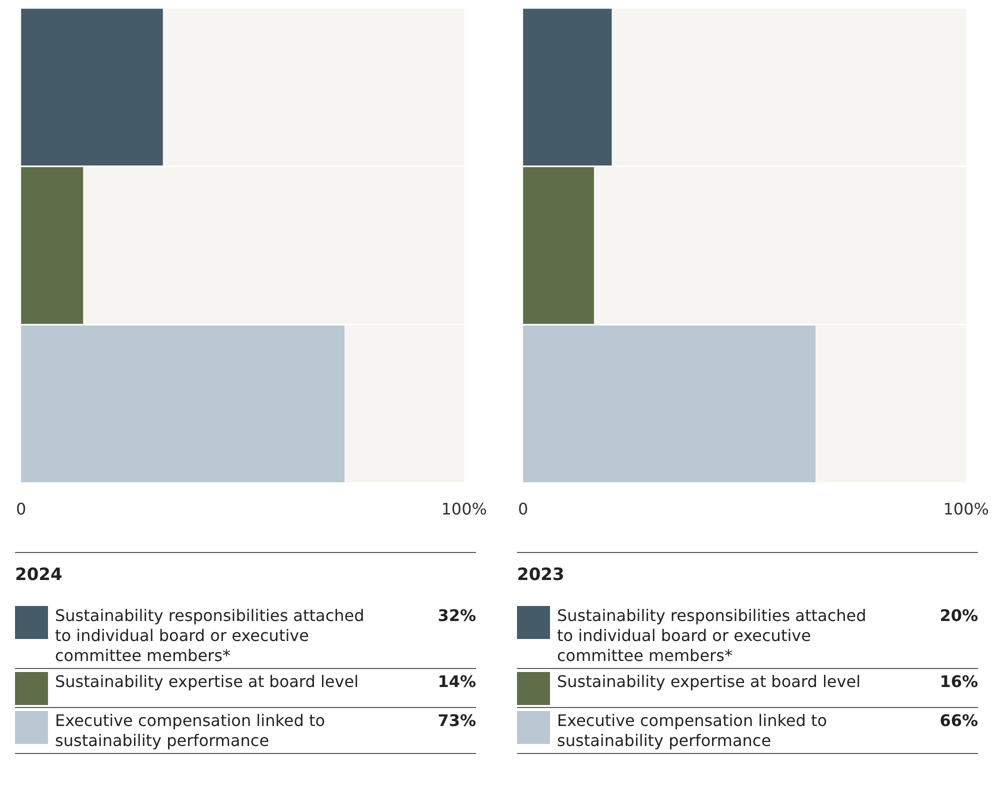 Image resolution: width=992 pixels, height=795 pixels. I want to click on text: 73%, so click(456, 720).